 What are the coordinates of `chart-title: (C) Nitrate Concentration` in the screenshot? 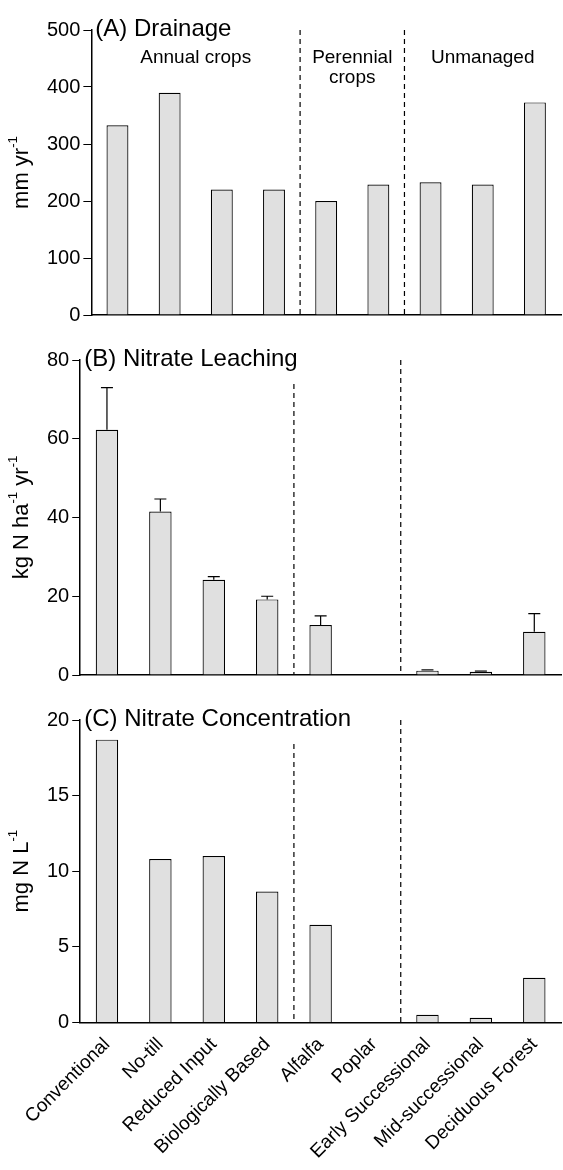 It's located at (218, 717).